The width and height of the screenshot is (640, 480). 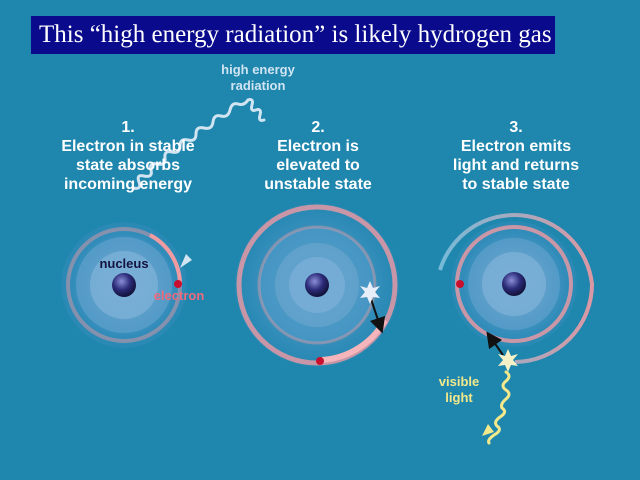 I want to click on step-1-line-3: incoming energy, so click(x=128, y=184).